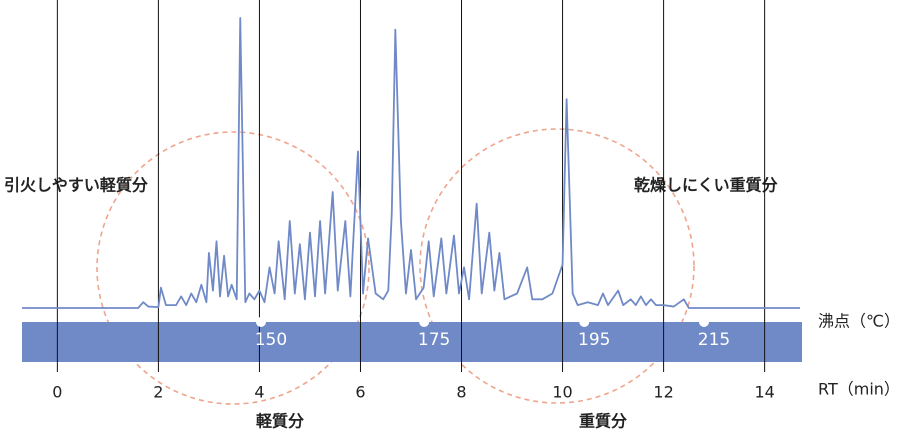 This screenshot has width=914, height=437. I want to click on annotation: 引火しやすい軽質分, so click(76, 185).